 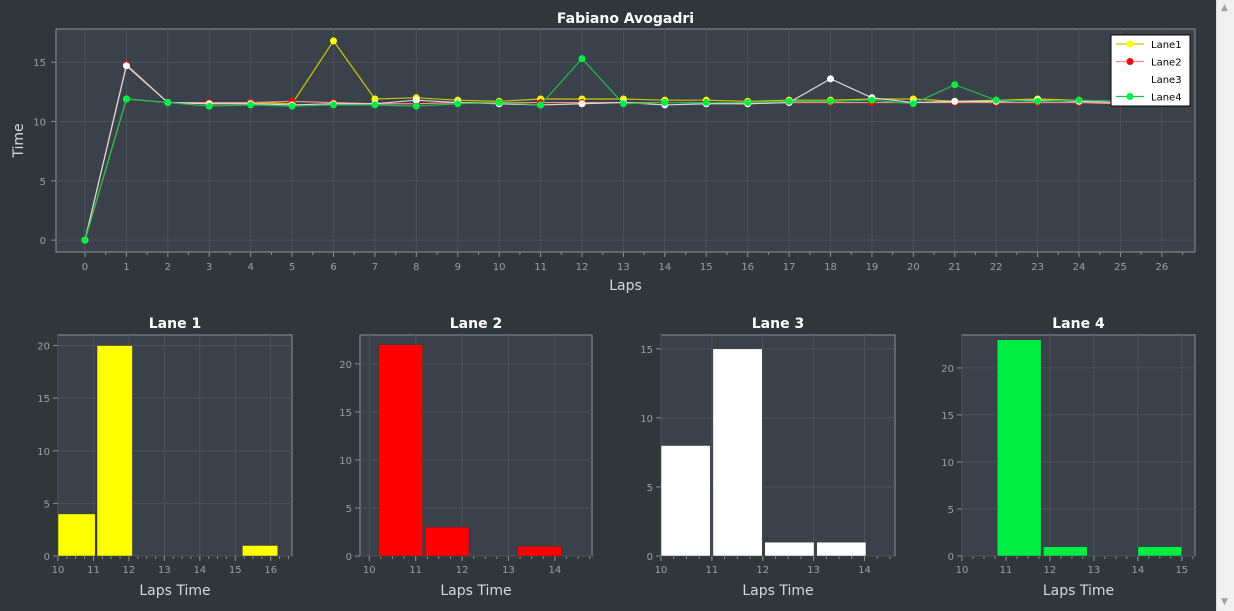 What do you see at coordinates (996, 267) in the screenshot?
I see `x-tick-label: 22` at bounding box center [996, 267].